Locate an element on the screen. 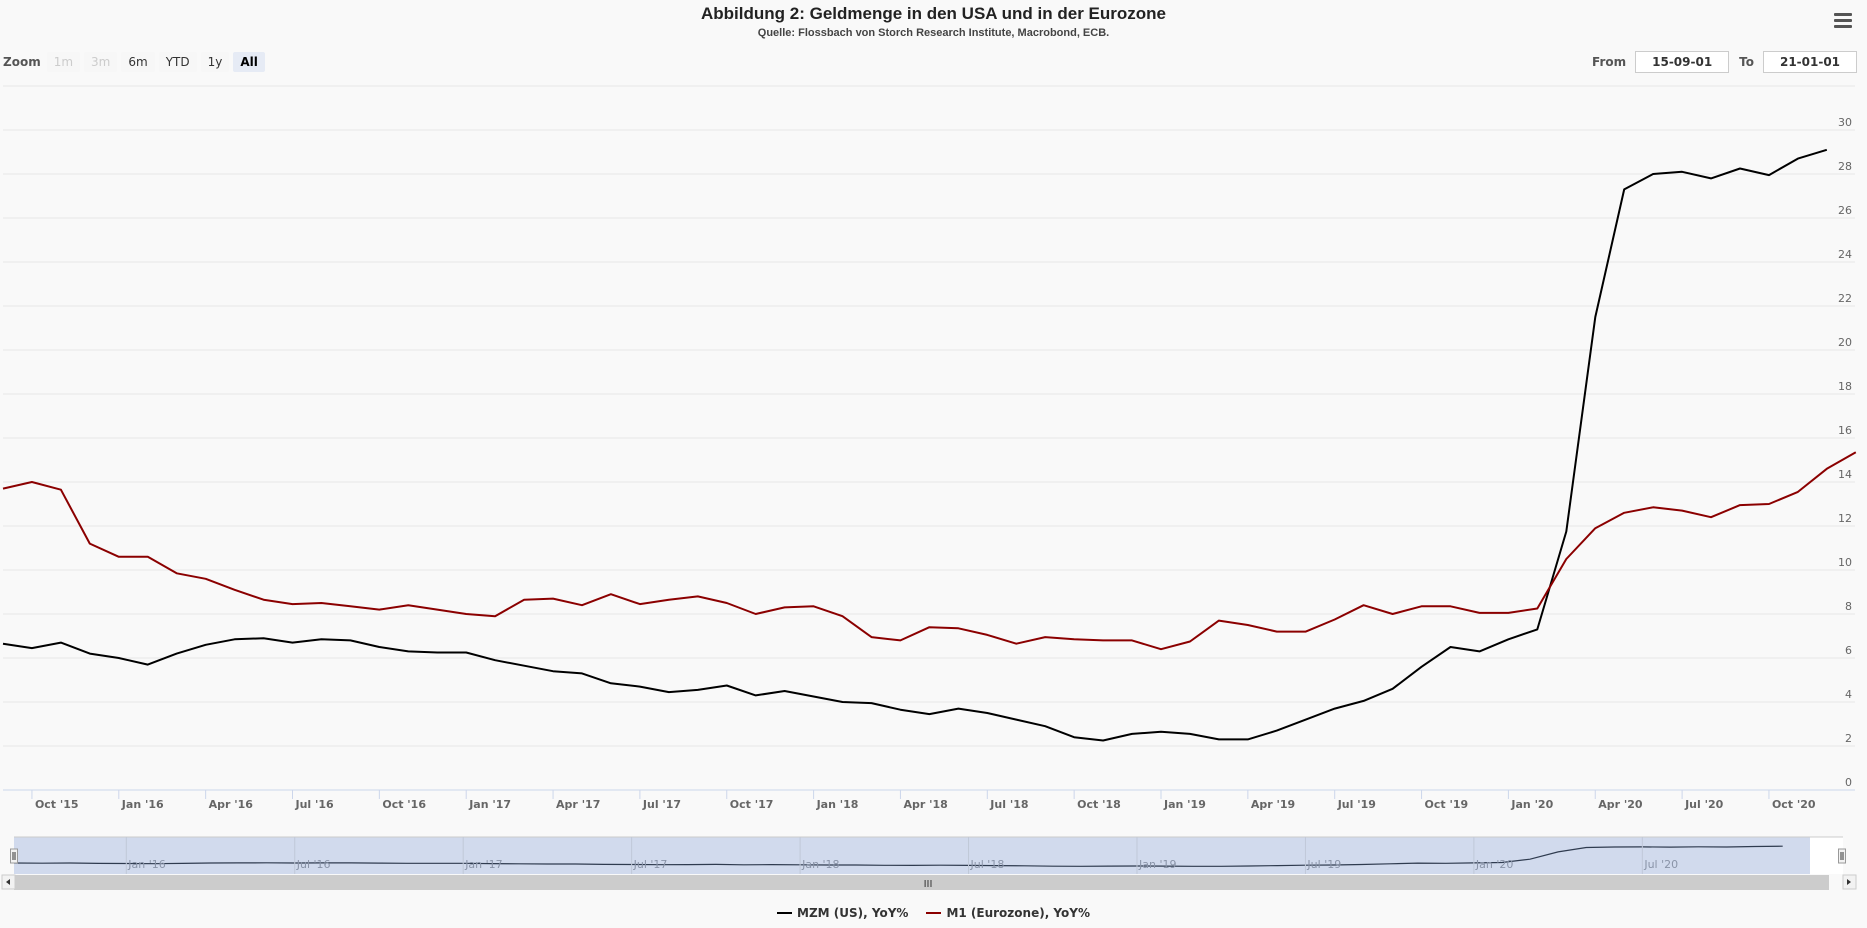  scrollbar-grip: III is located at coordinates (928, 884).